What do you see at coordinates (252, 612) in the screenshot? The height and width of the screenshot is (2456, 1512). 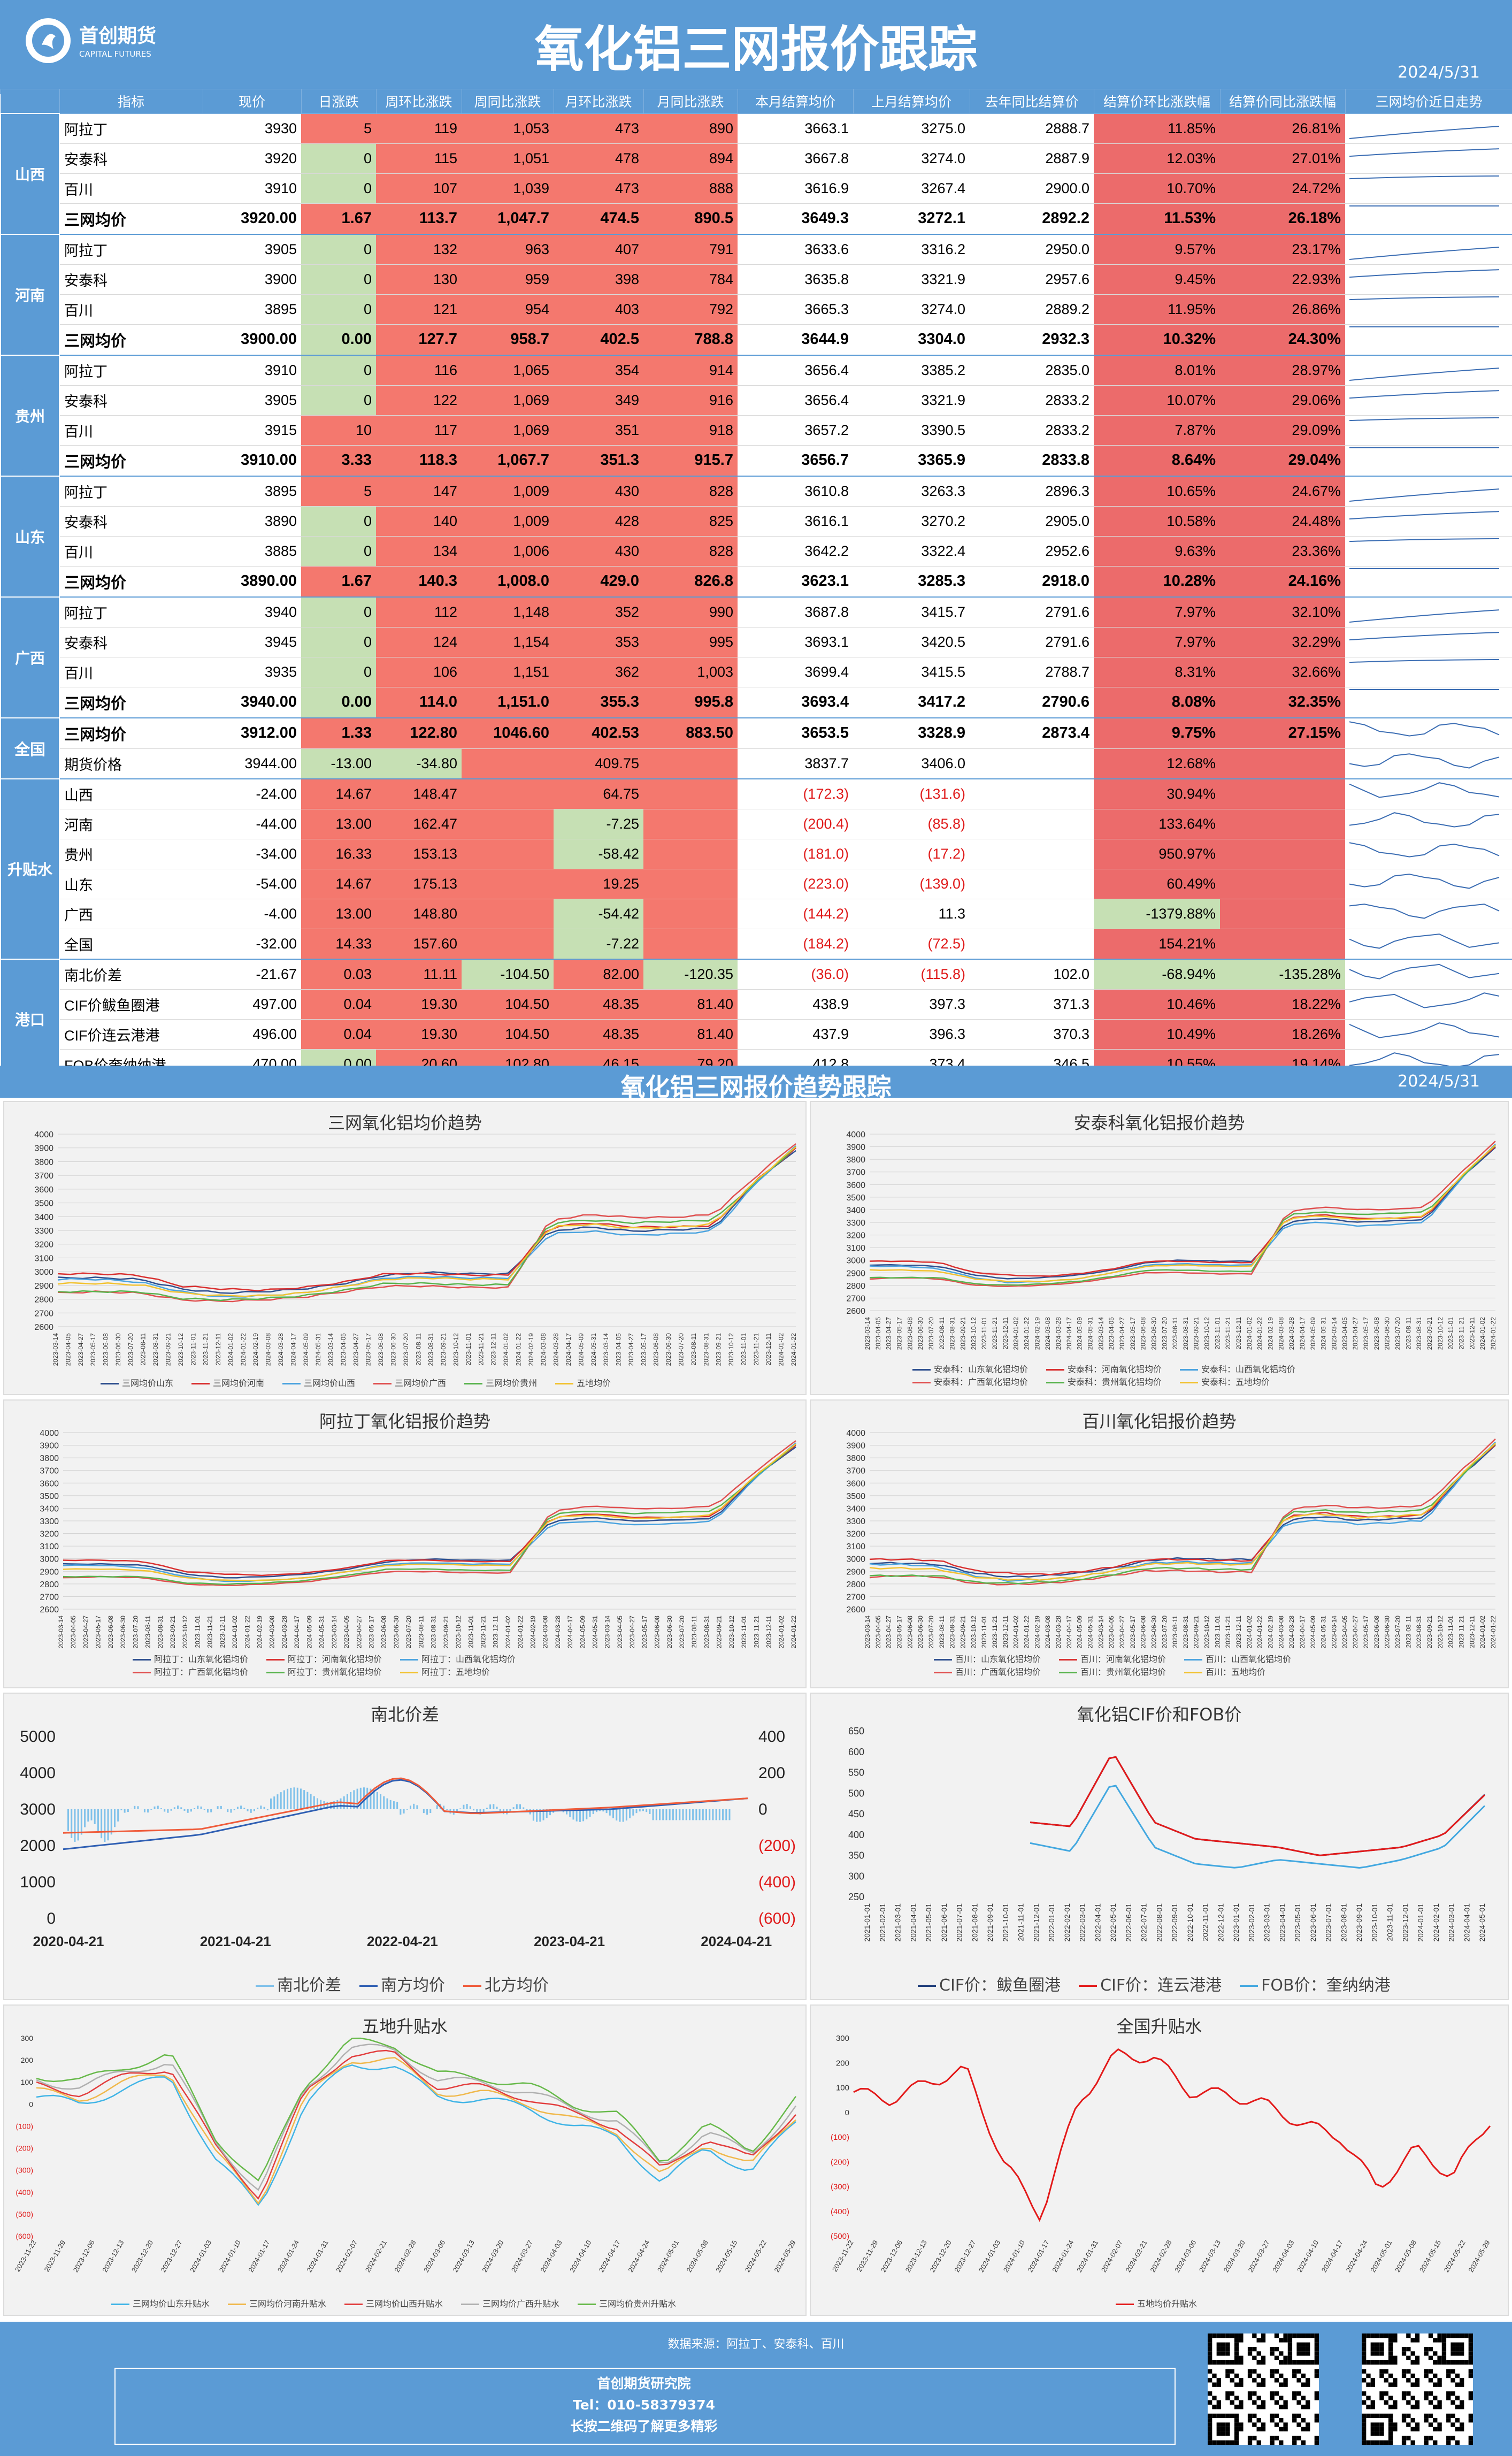 I see `table-cell: 3940` at bounding box center [252, 612].